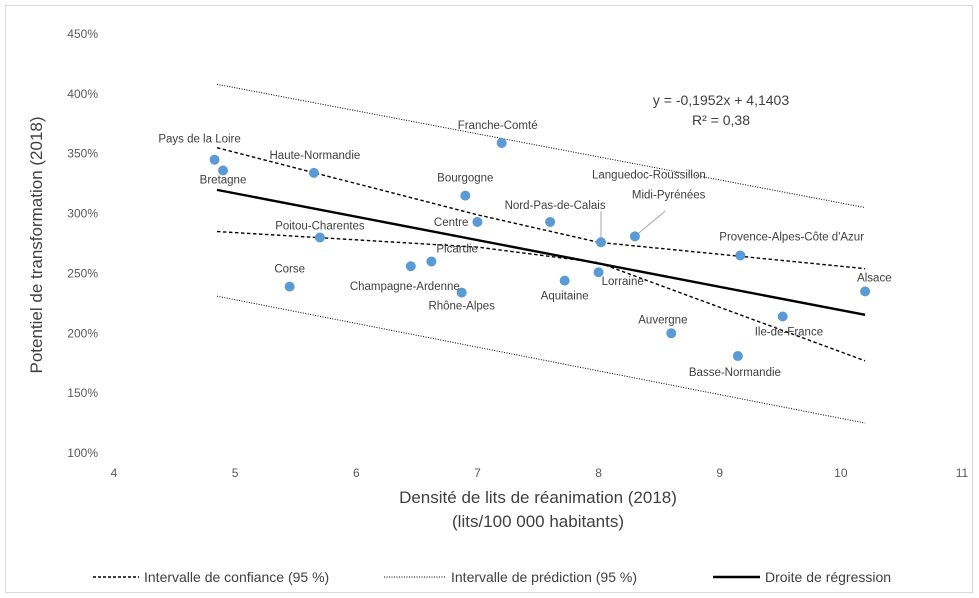 This screenshot has height=598, width=979. What do you see at coordinates (82, 273) in the screenshot?
I see `y-tick-label: 250%` at bounding box center [82, 273].